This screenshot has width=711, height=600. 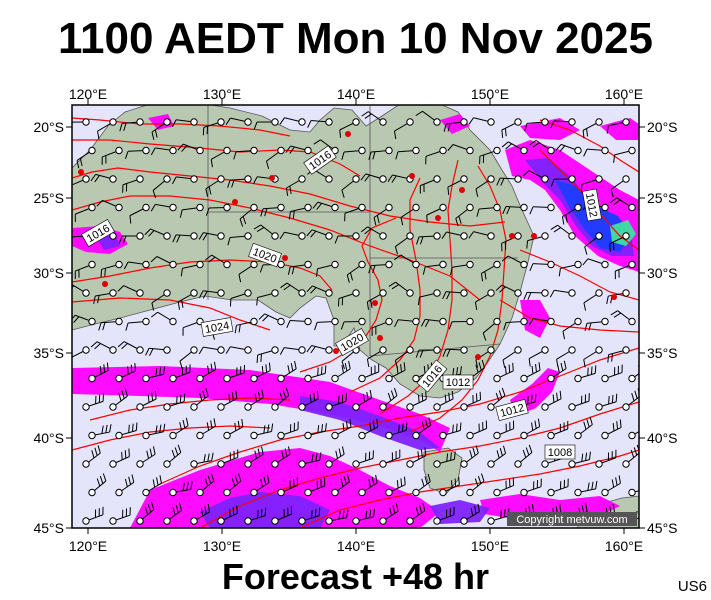 What do you see at coordinates (88, 546) in the screenshot?
I see `lon-label-bottom: 120°E` at bounding box center [88, 546].